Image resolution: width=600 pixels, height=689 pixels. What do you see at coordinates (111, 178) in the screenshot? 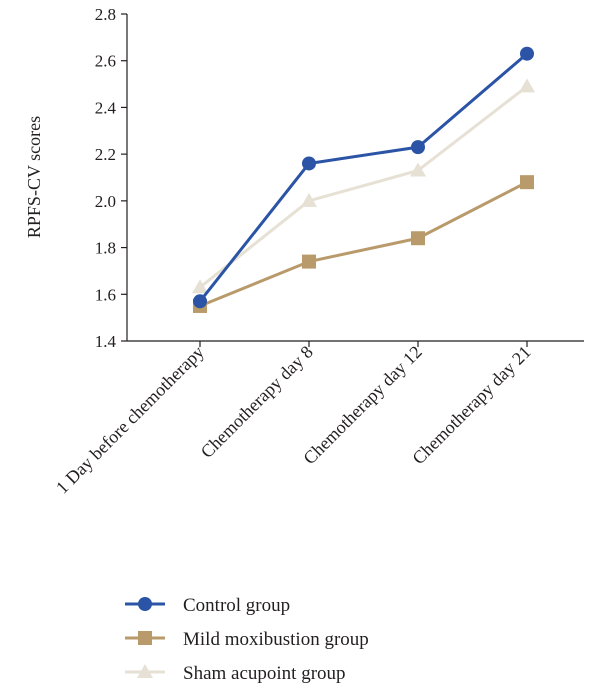
I see `y-ticks: 1.4 1.6 1.8 2.0 2.2 2.4 2.6 2.8` at bounding box center [111, 178].